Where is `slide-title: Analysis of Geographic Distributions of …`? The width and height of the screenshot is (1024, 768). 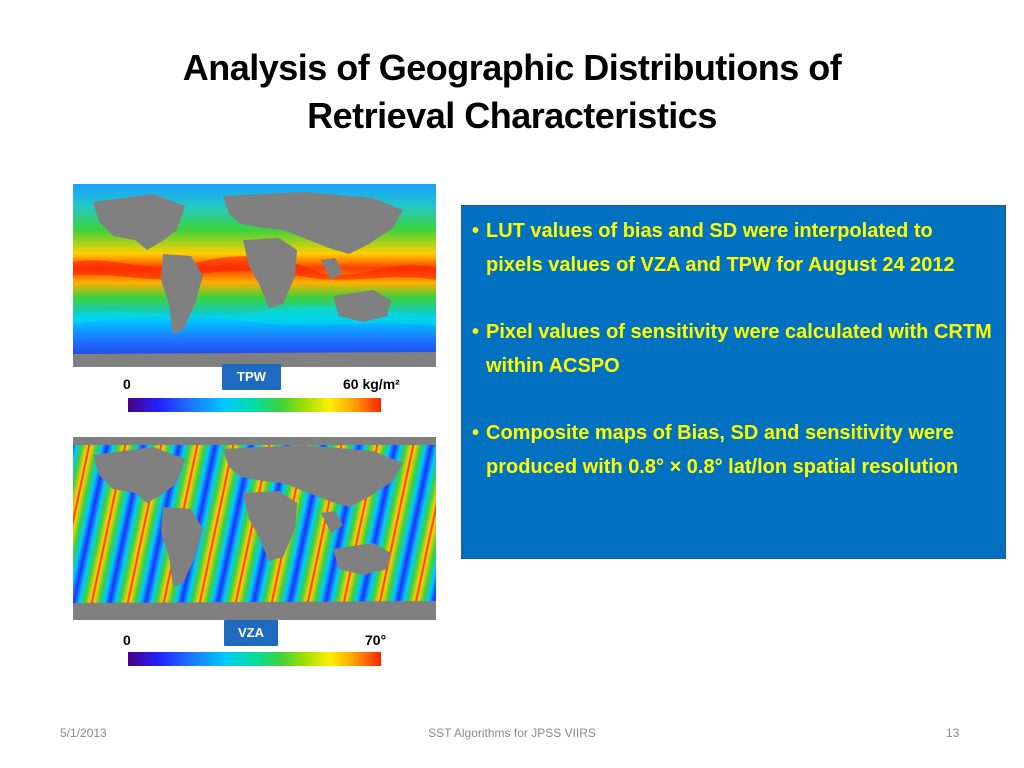
slide-title: Analysis of Geographic Distributions of … is located at coordinates (512, 92).